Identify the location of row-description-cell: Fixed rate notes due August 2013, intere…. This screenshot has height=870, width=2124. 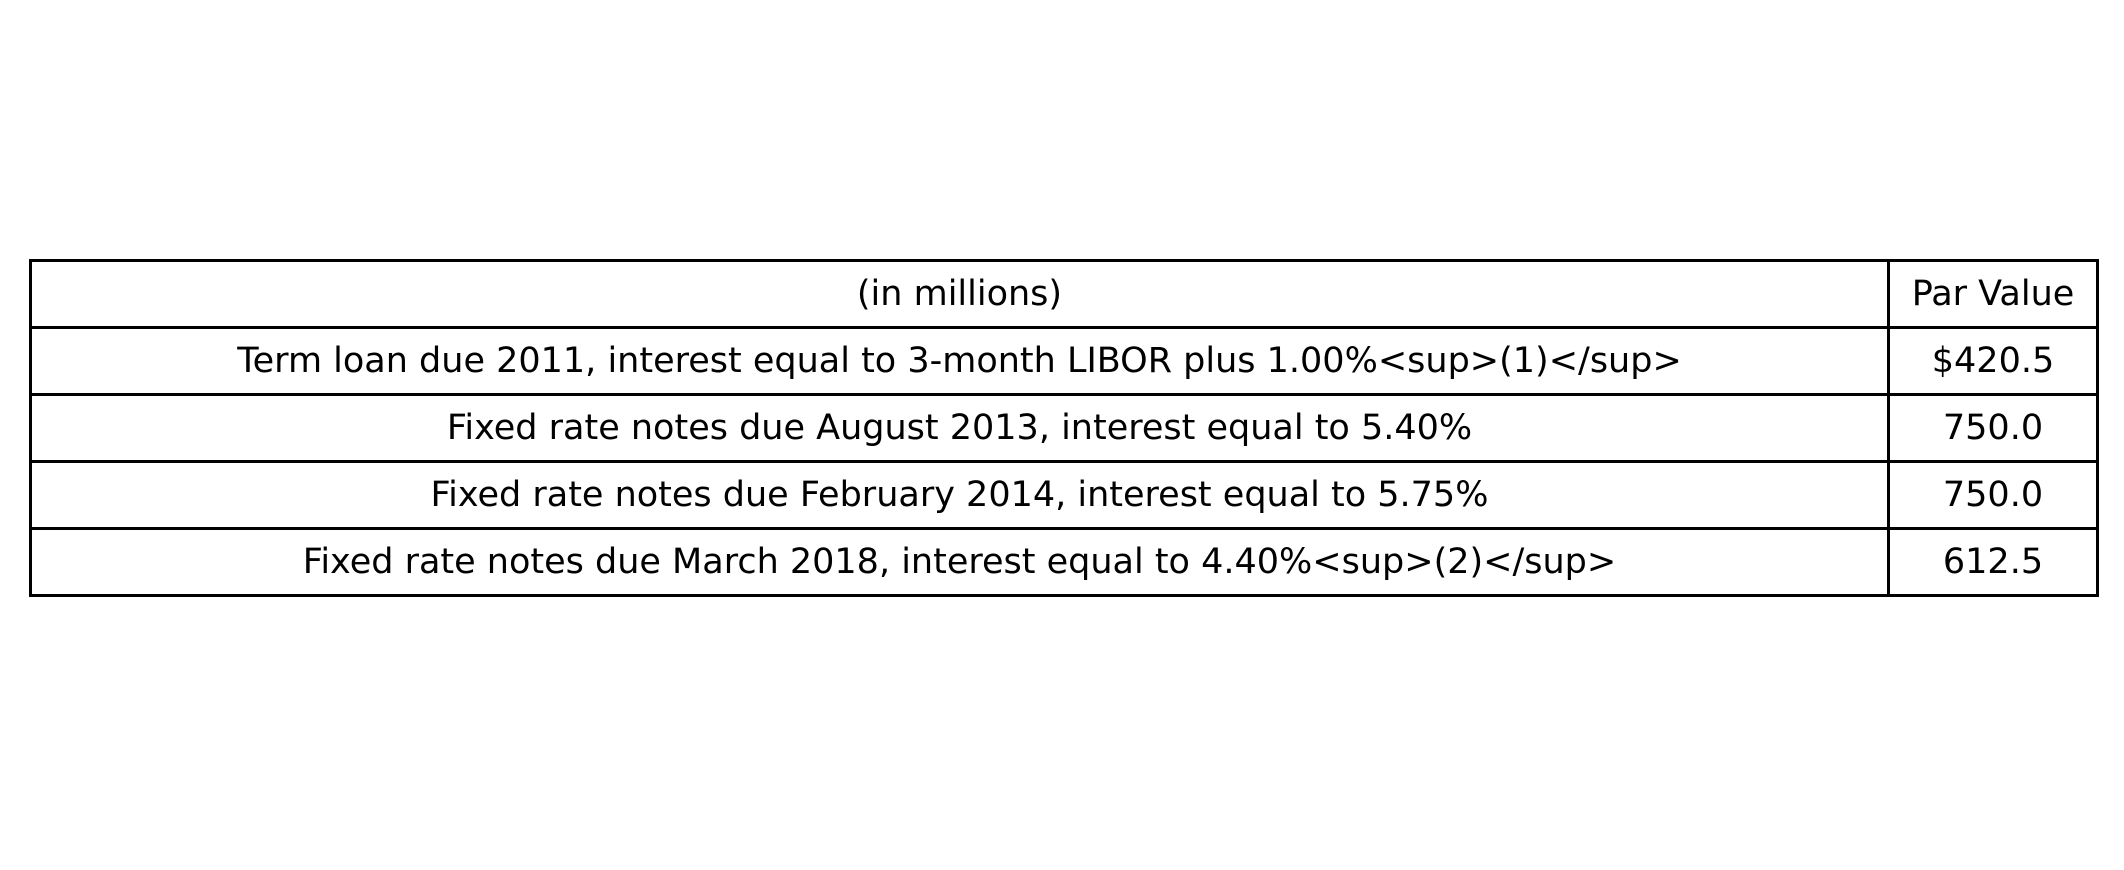
(959, 428).